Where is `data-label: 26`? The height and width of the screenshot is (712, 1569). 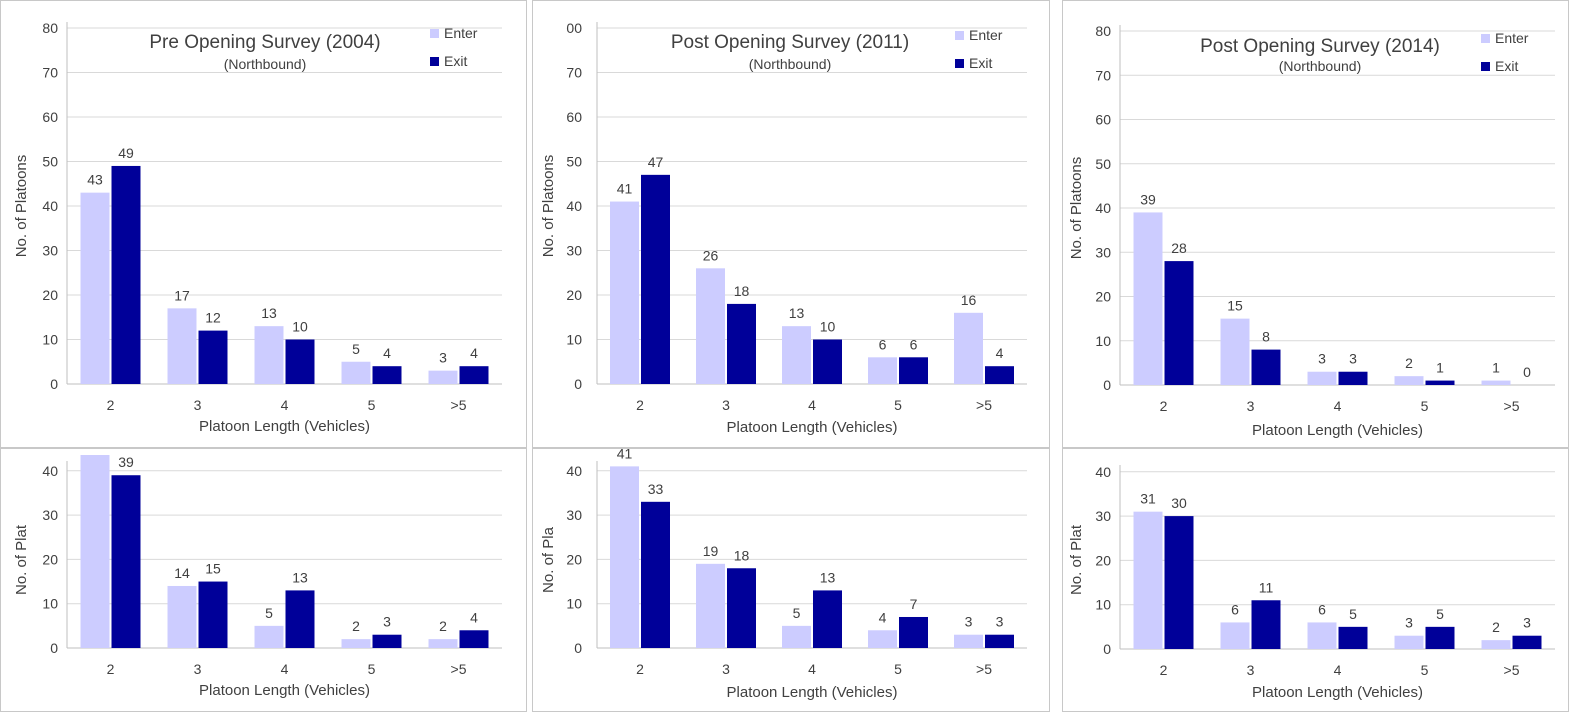
data-label: 26 is located at coordinates (711, 255).